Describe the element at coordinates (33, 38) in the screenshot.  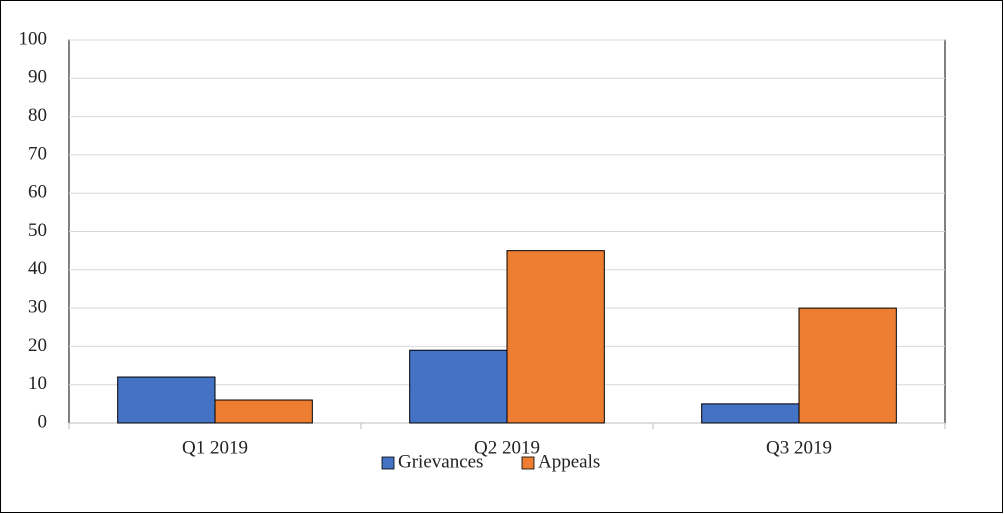
I see `y-tick-label: 100` at that location.